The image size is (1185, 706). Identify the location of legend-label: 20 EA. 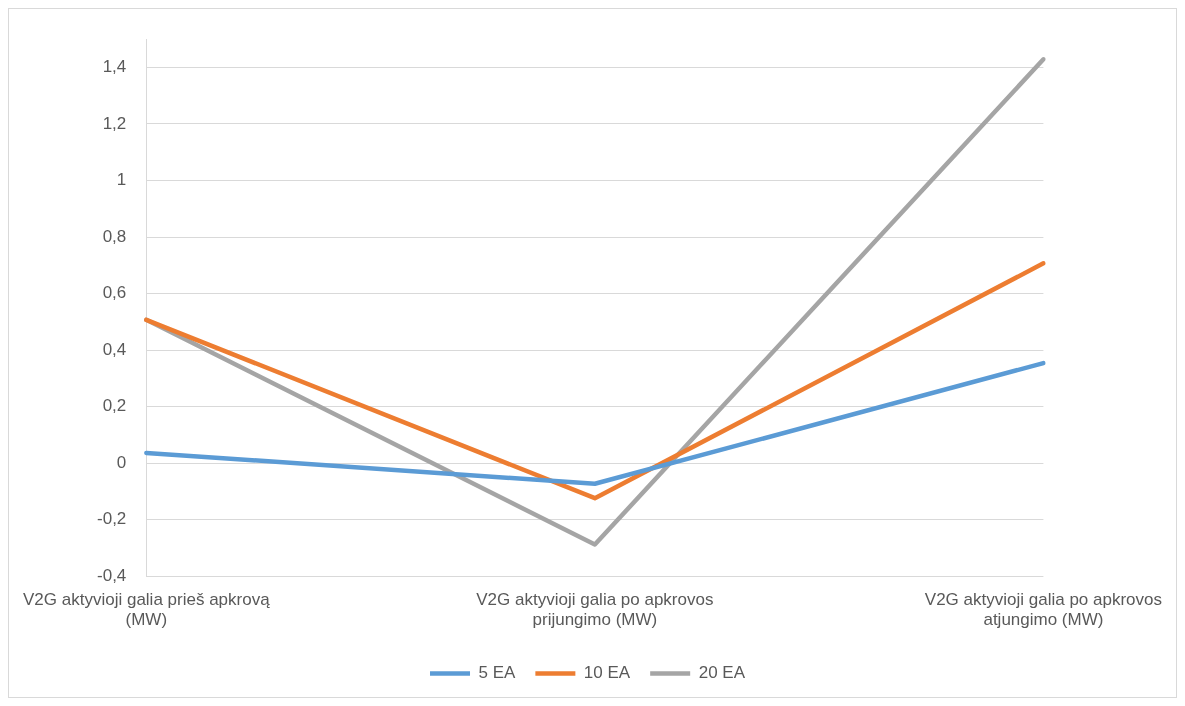
(722, 673).